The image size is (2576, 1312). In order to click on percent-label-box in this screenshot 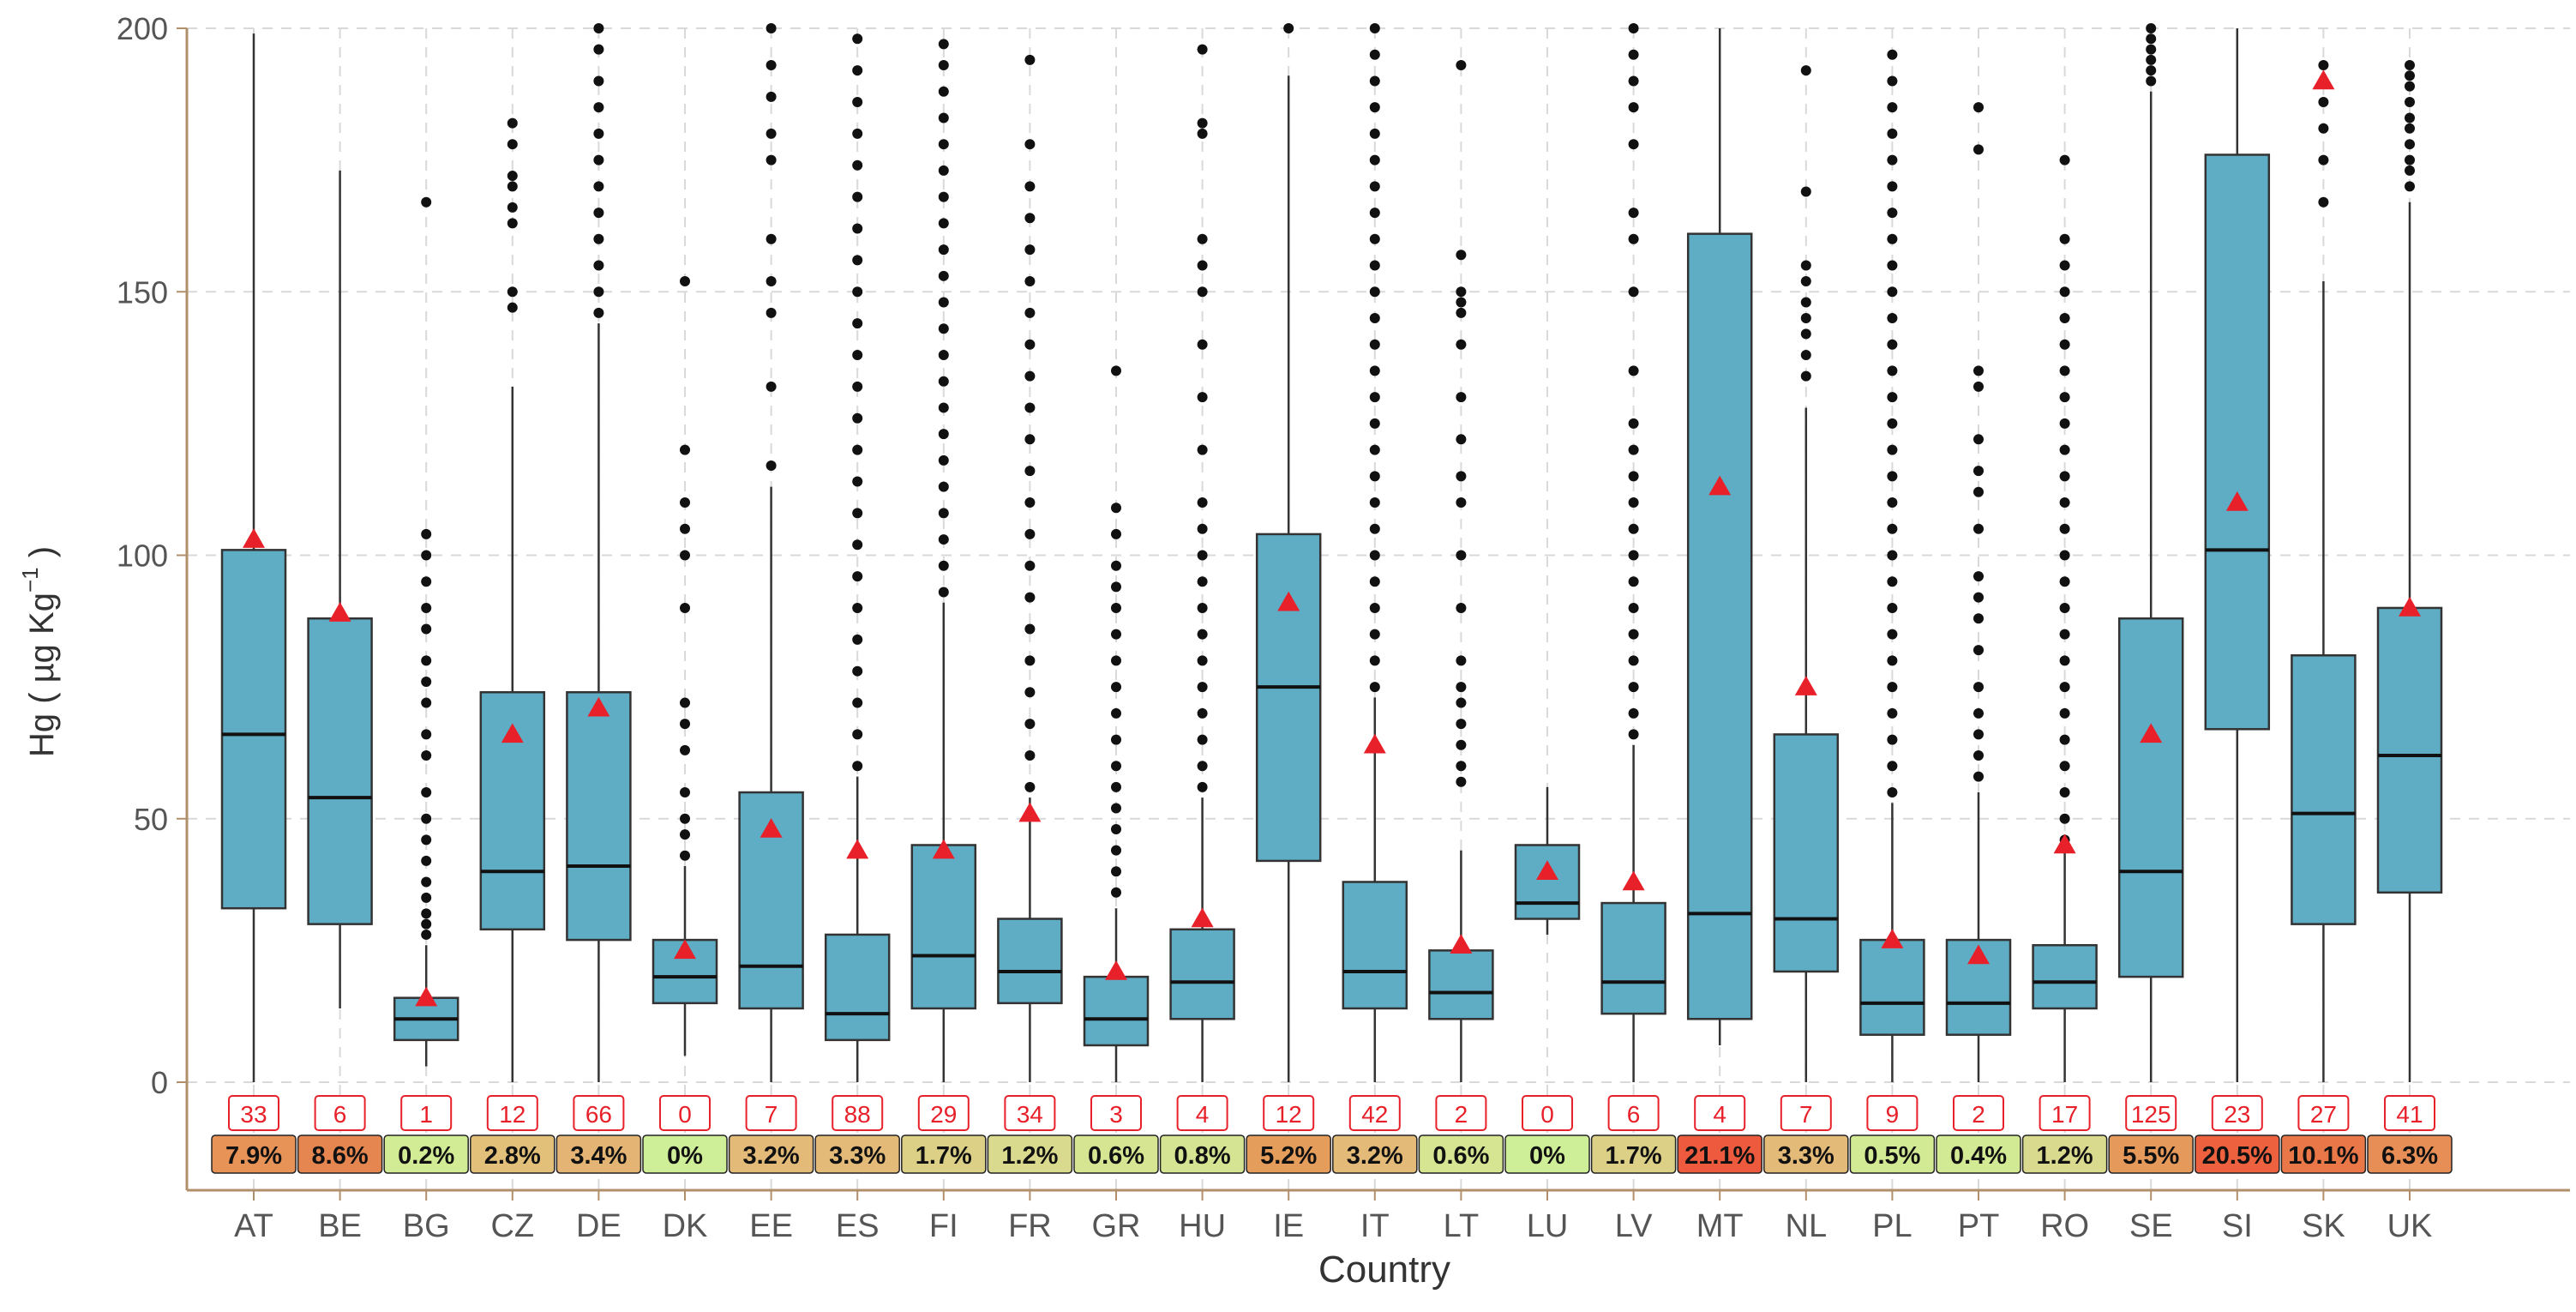, I will do `click(598, 1154)`.